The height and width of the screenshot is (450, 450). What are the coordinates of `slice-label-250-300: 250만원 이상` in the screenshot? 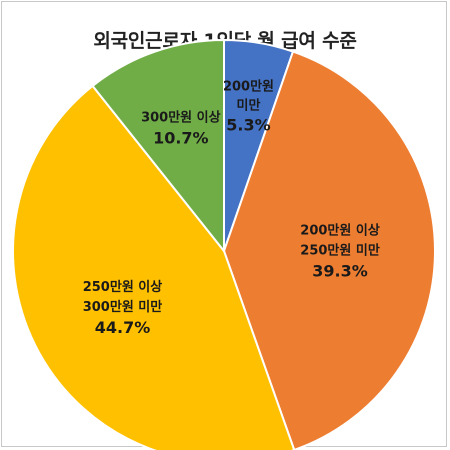 It's located at (123, 287).